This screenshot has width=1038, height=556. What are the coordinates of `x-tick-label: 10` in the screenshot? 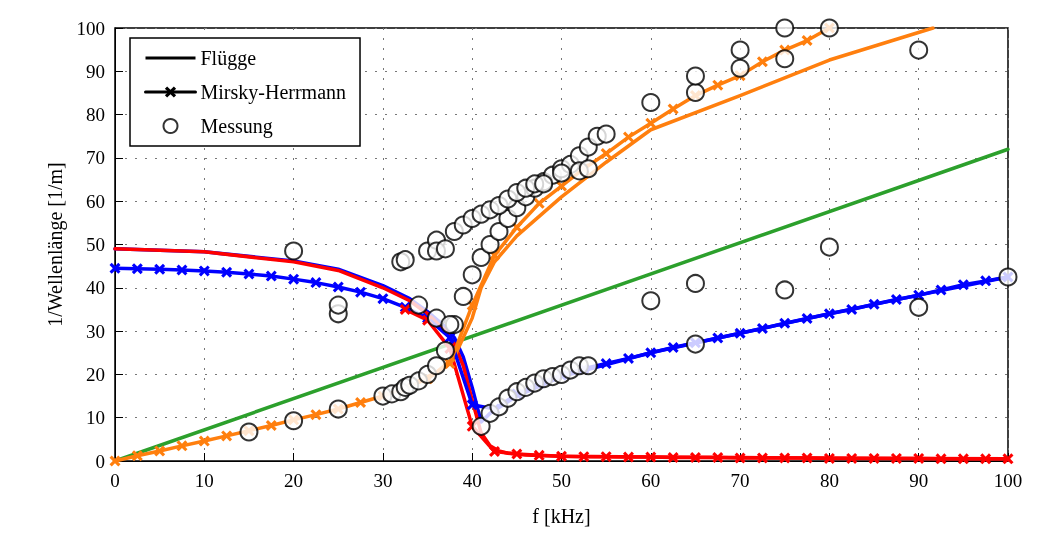 It's located at (204, 480).